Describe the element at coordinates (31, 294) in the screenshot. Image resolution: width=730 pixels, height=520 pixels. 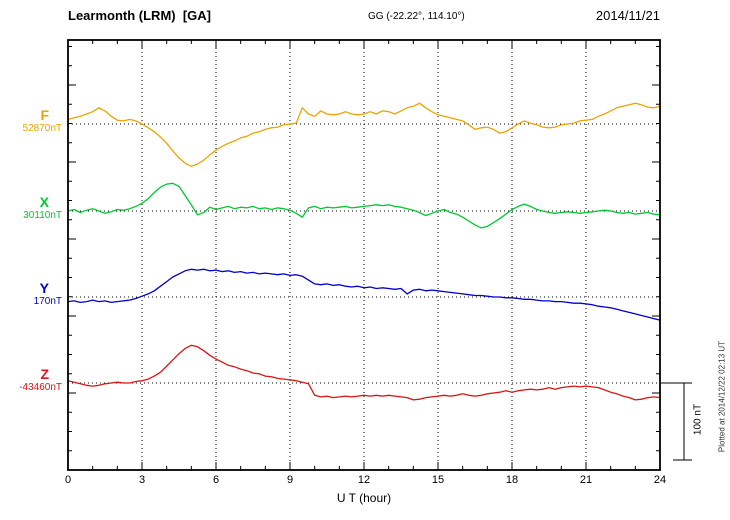
I see `channel-label-y: Y 170nT` at that location.